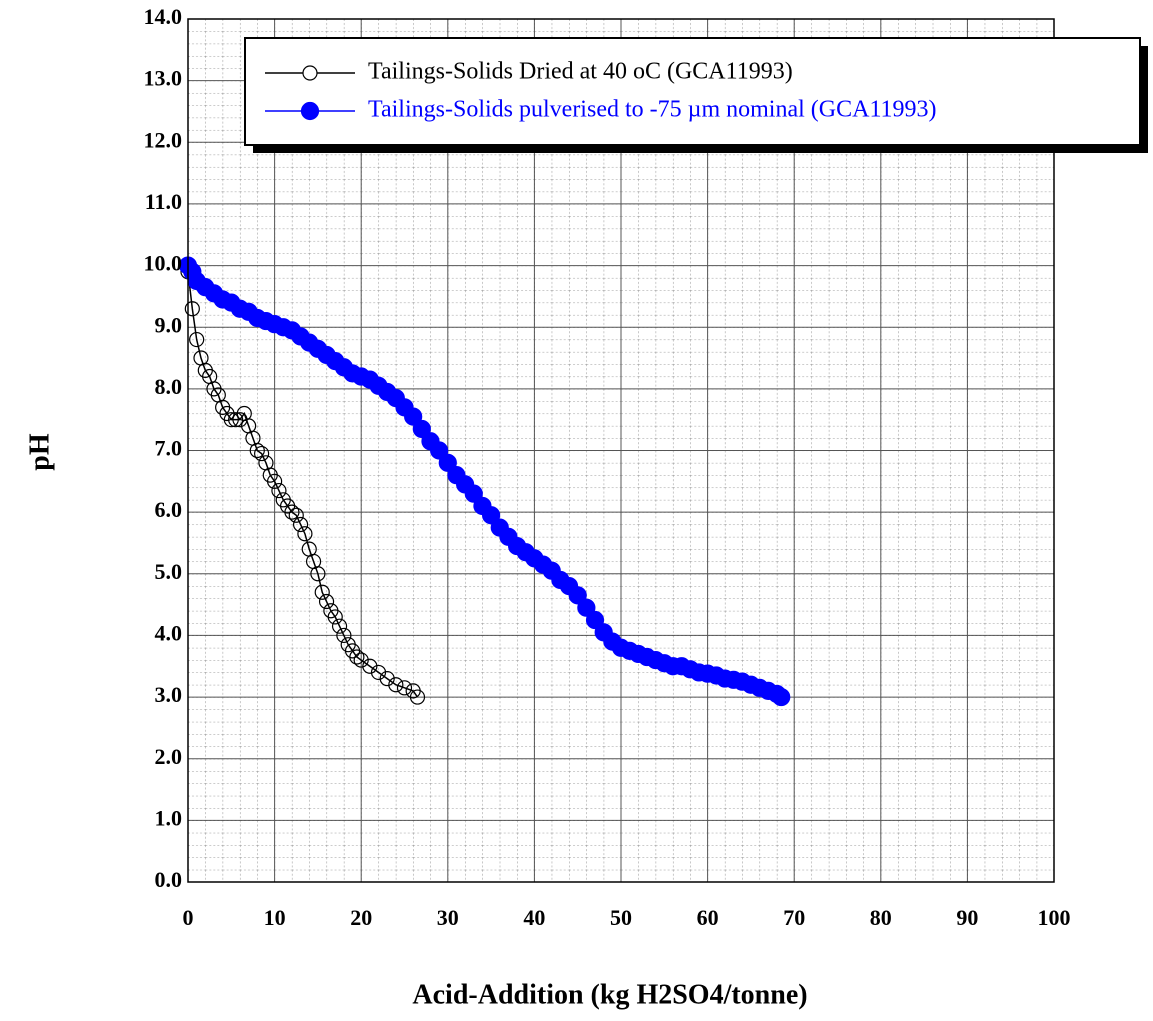  I want to click on y-tick-label: 11.0, so click(163, 201).